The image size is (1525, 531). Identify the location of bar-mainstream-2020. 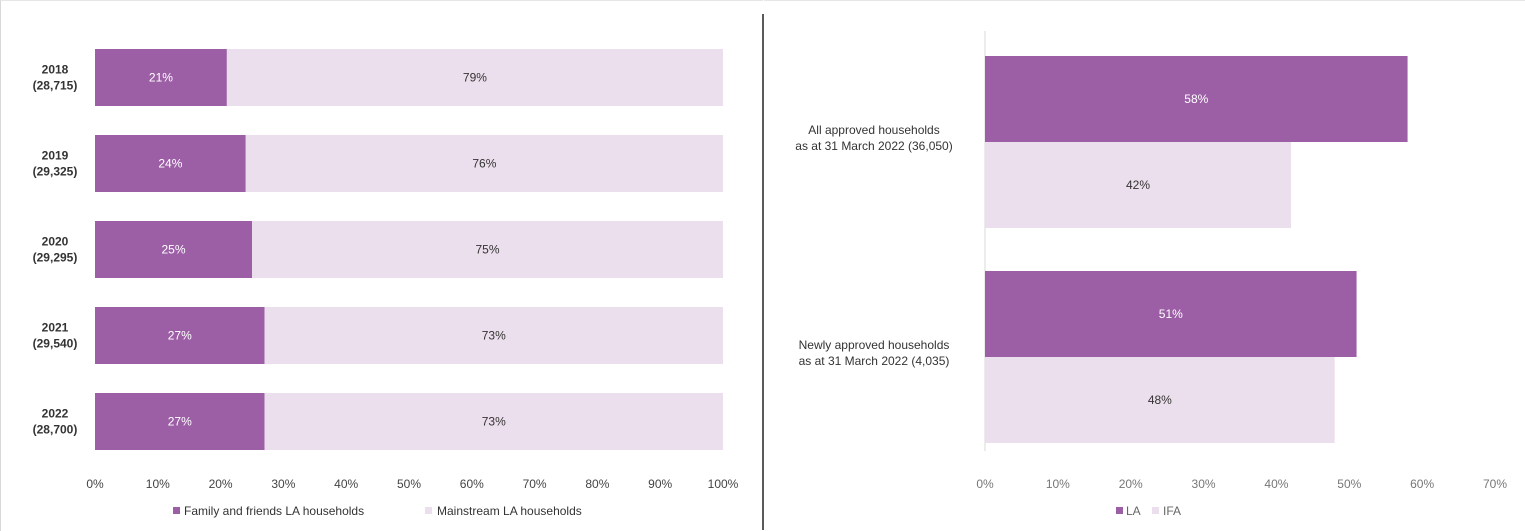
(487, 249).